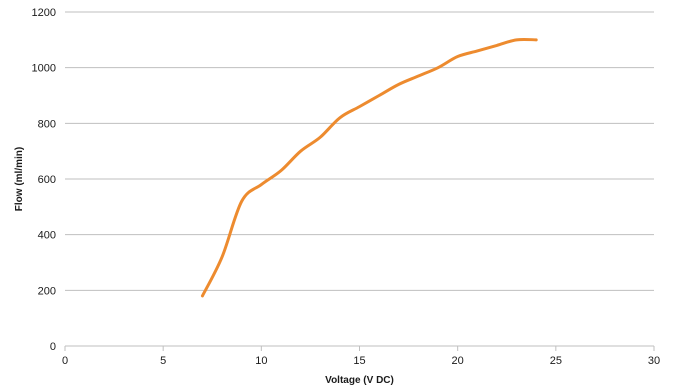  Describe the element at coordinates (19, 179) in the screenshot. I see `y-axis-title: Flow (ml/min)` at that location.